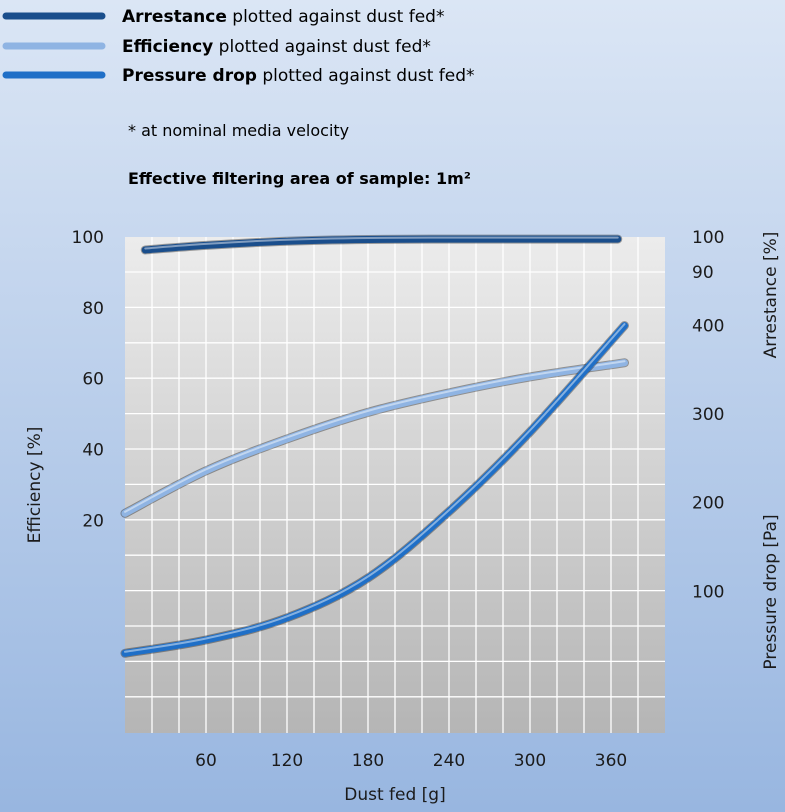 This screenshot has height=812, width=785. I want to click on x-tick-label: 180, so click(368, 761).